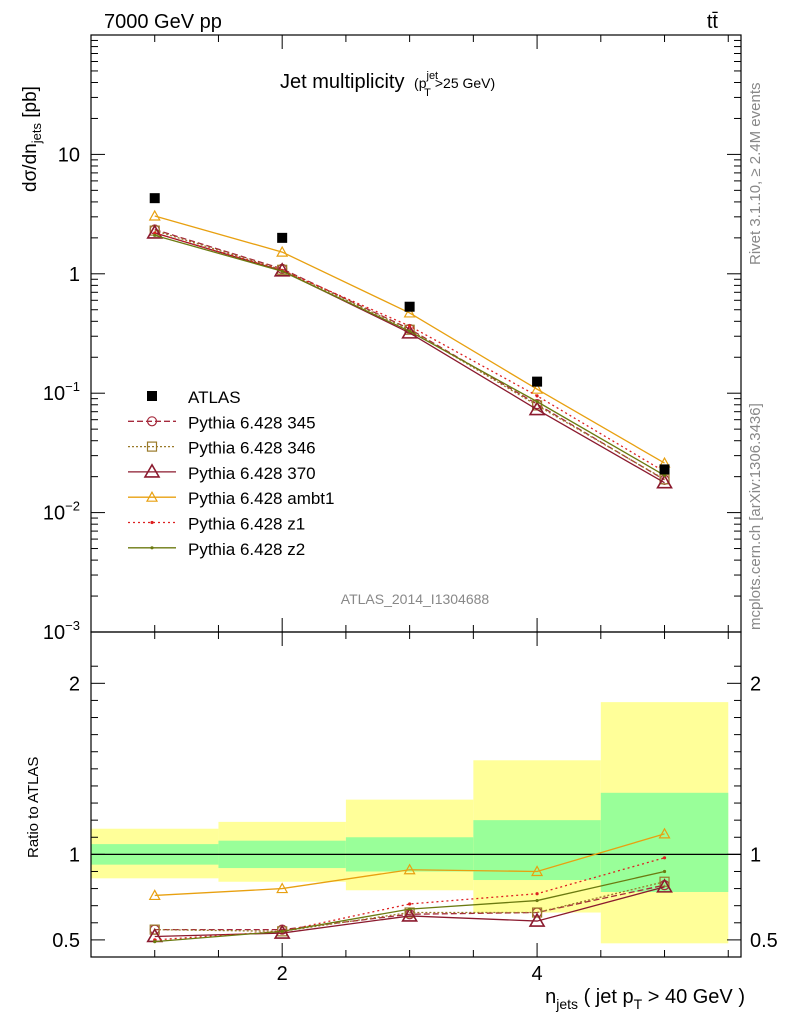 Image resolution: width=786 pixels, height=1024 pixels. I want to click on ratio-tick-label-right: 0.5, so click(764, 941).